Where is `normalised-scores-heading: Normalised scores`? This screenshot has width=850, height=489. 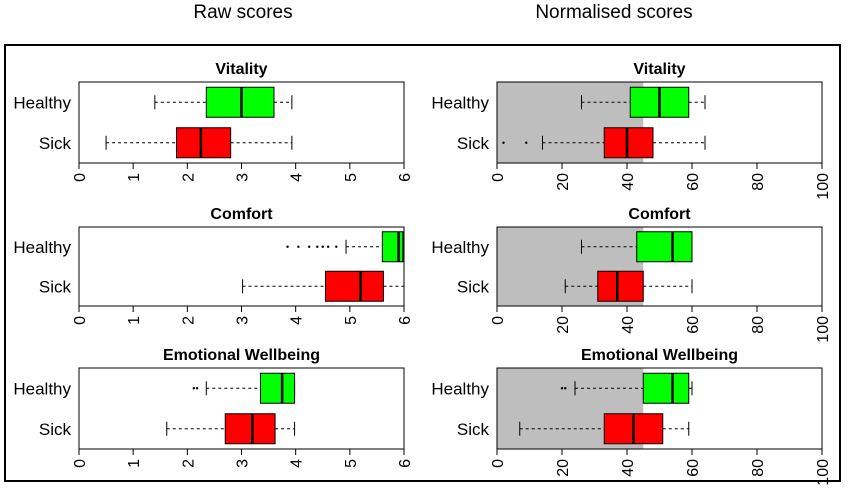 normalised-scores-heading: Normalised scores is located at coordinates (614, 12).